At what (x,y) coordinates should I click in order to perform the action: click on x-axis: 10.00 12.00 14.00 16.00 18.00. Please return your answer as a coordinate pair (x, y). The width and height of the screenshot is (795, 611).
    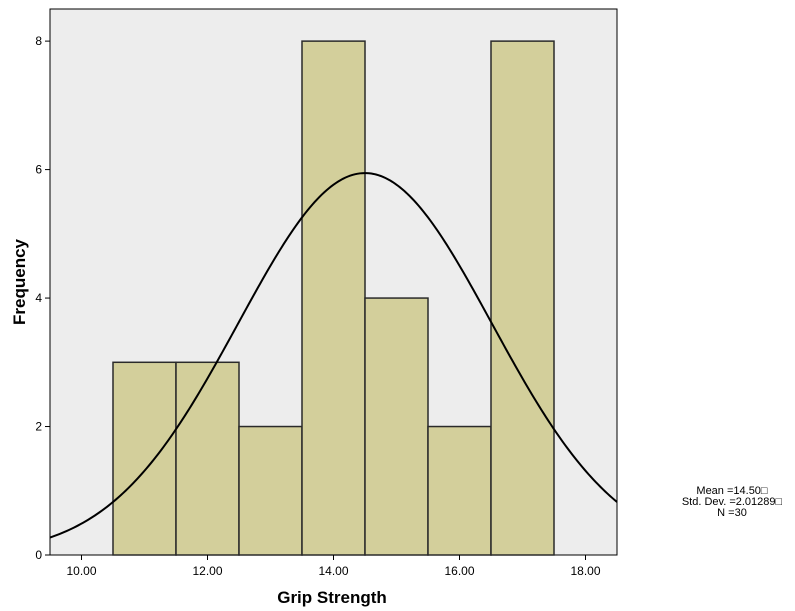
    Looking at the image, I should click on (333, 566).